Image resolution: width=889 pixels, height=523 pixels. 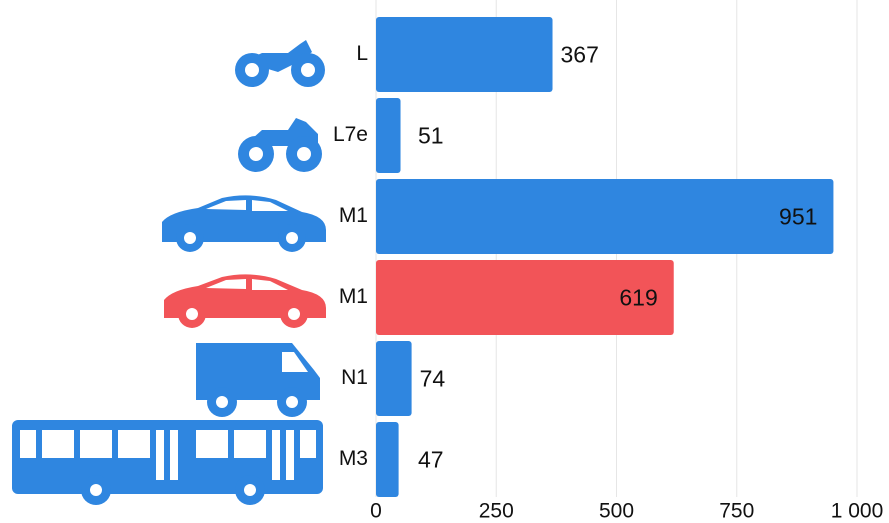 I want to click on x-tick-label: 0, so click(x=376, y=511).